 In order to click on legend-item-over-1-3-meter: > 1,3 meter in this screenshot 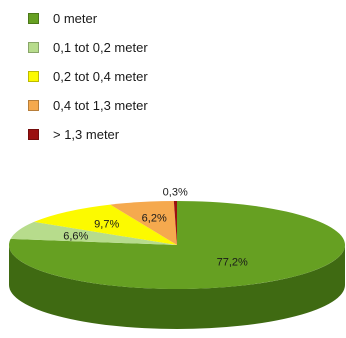, I will do `click(88, 134)`.